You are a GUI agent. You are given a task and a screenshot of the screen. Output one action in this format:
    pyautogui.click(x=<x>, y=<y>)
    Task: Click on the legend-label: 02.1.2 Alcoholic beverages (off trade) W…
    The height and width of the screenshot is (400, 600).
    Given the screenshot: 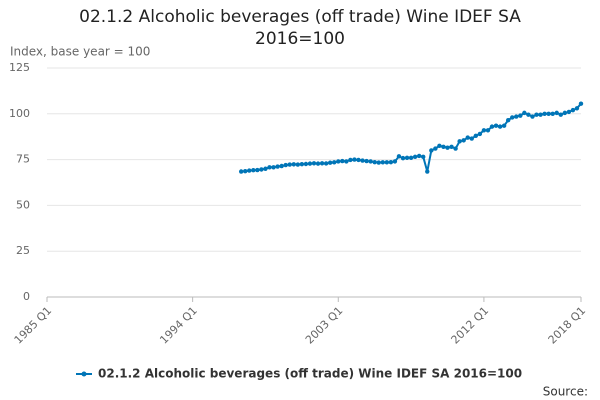 What is the action you would take?
    pyautogui.click(x=310, y=374)
    